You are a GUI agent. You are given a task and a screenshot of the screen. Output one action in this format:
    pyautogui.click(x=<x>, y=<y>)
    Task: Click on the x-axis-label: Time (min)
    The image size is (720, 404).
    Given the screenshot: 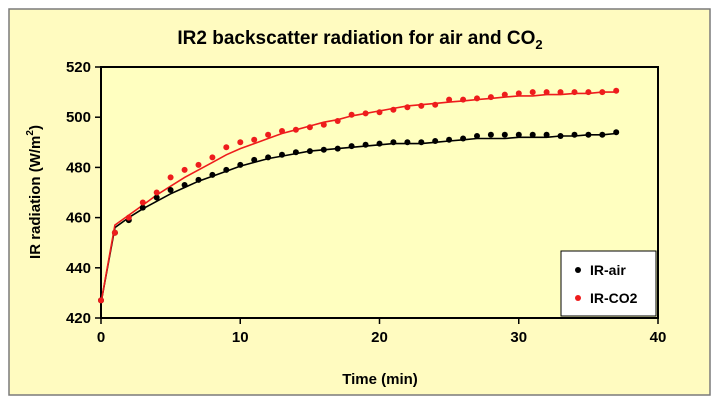 What is the action you would take?
    pyautogui.click(x=380, y=379)
    